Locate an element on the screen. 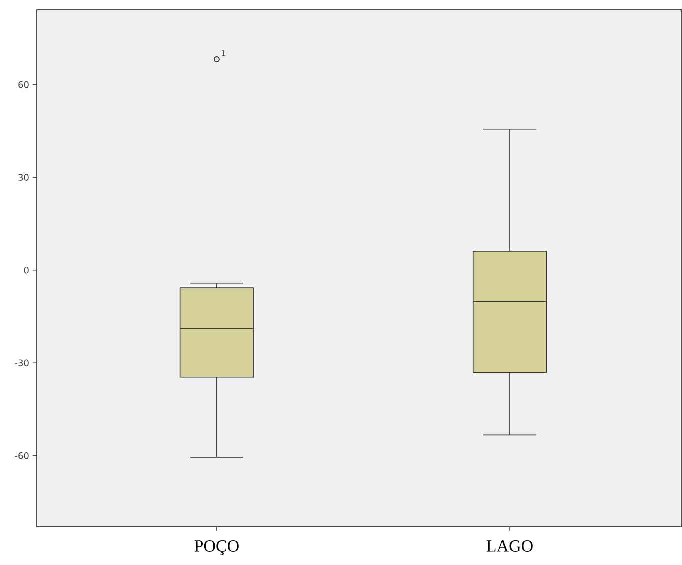 The height and width of the screenshot is (565, 682). y-tick-label: 60 is located at coordinates (23, 84).